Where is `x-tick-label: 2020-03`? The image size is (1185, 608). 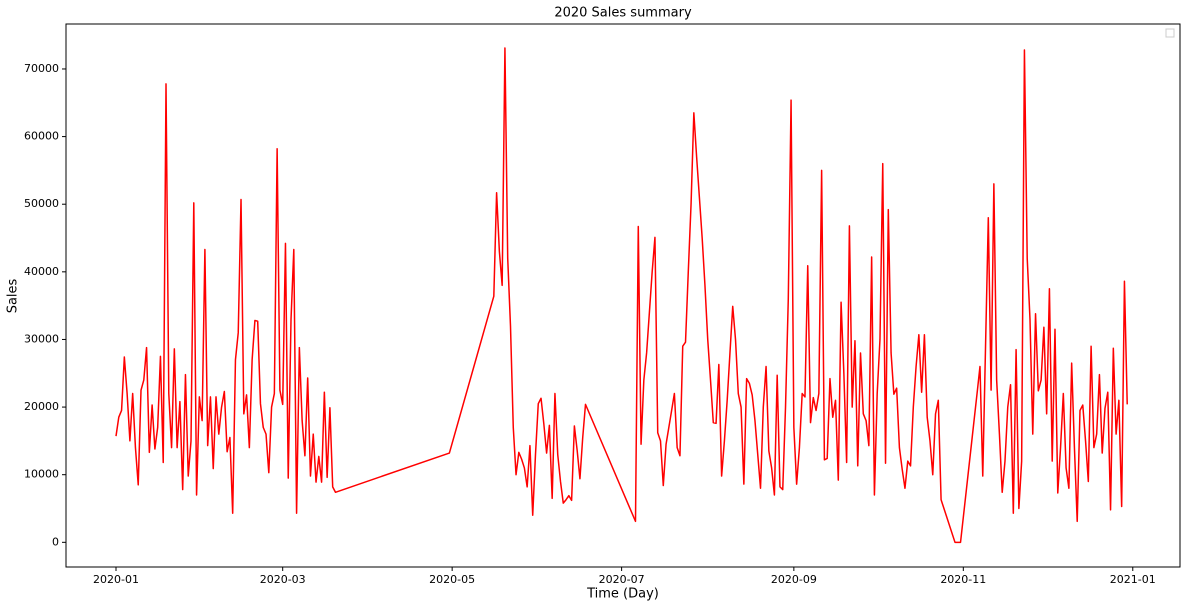 x-tick-label: 2020-03 is located at coordinates (283, 579).